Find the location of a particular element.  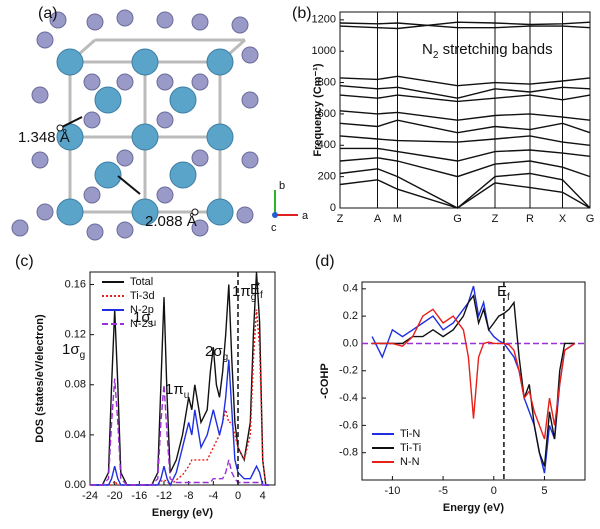

y-tick-label: 0.4 is located at coordinates (350, 289).